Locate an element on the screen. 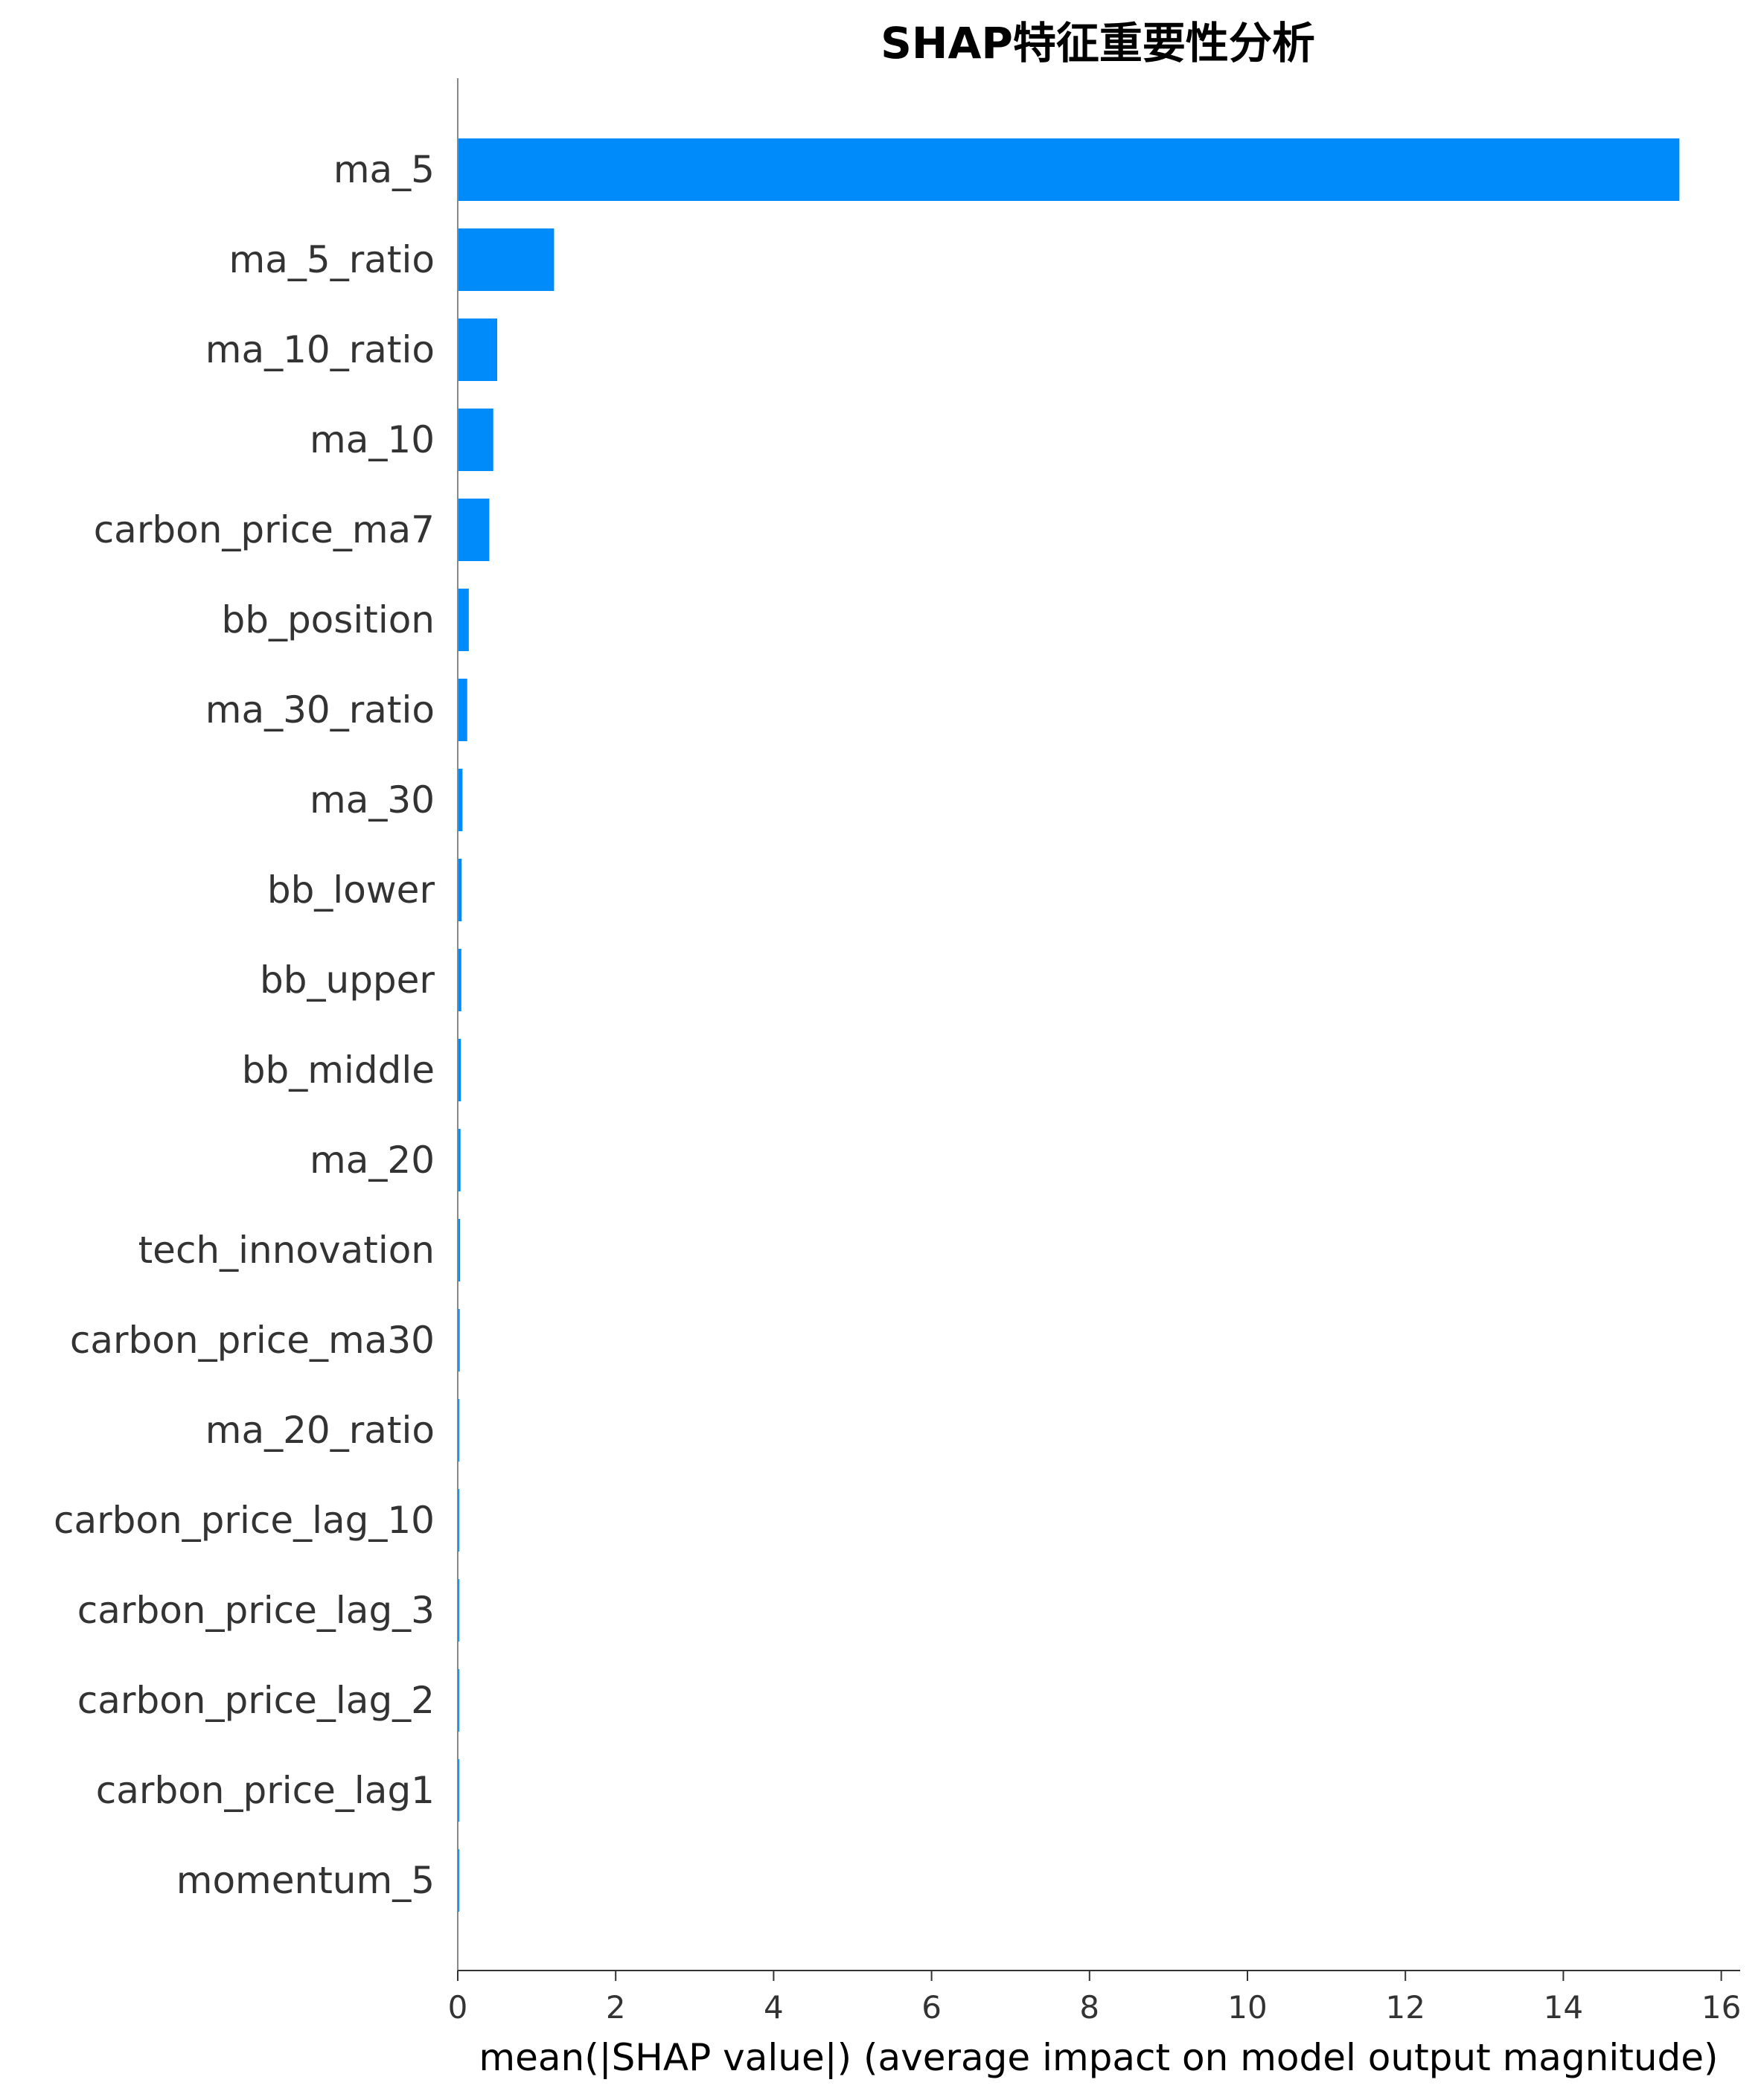 This screenshot has width=1764, height=2100. category-label-ma_10_ratio: ma_10_ratio is located at coordinates (320, 350).